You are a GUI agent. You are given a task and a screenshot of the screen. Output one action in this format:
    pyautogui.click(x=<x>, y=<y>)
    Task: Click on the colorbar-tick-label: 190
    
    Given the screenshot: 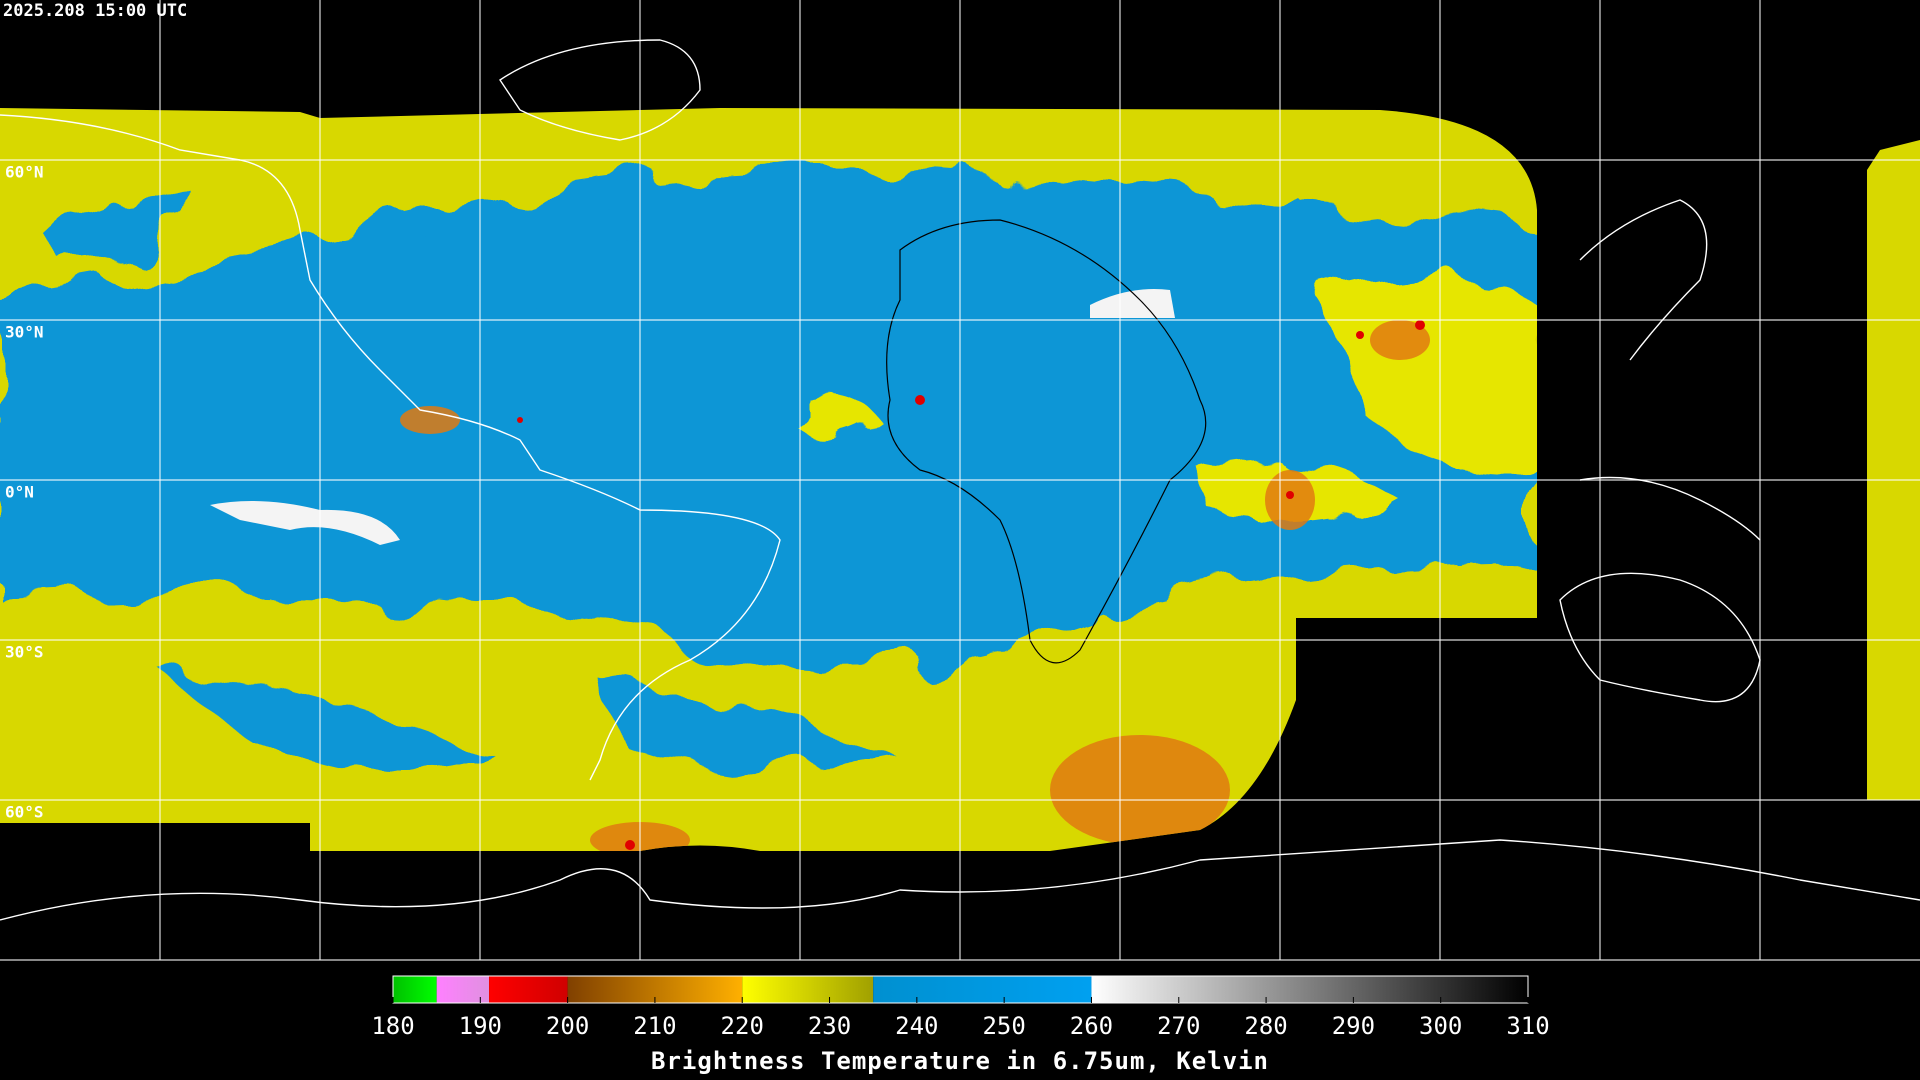 What is the action you would take?
    pyautogui.click(x=480, y=1026)
    